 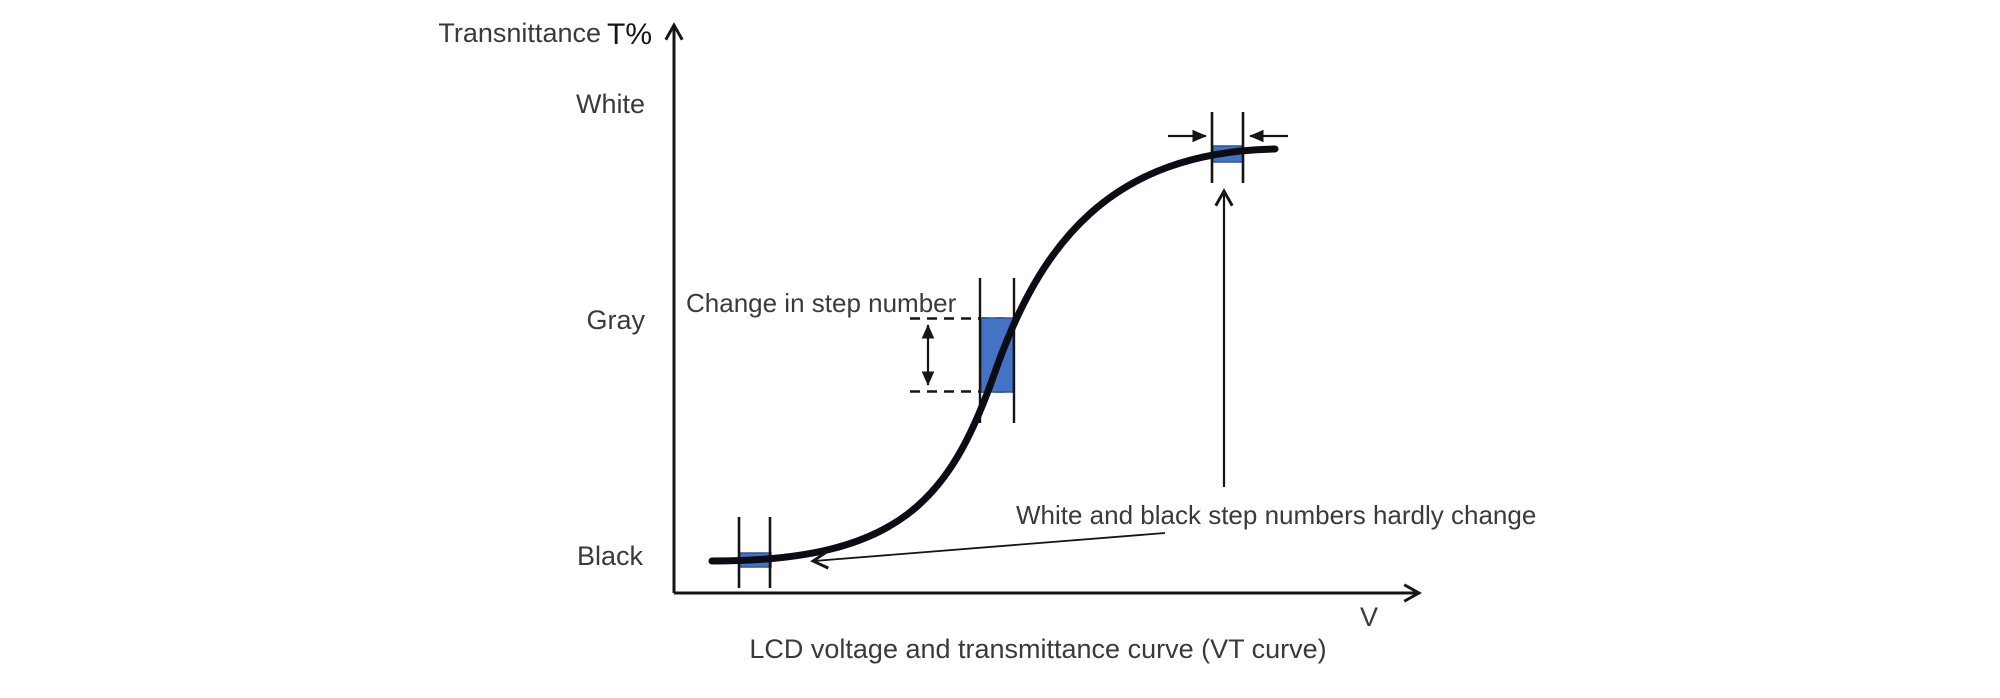 I want to click on black-level-pointer-line, so click(x=988, y=551).